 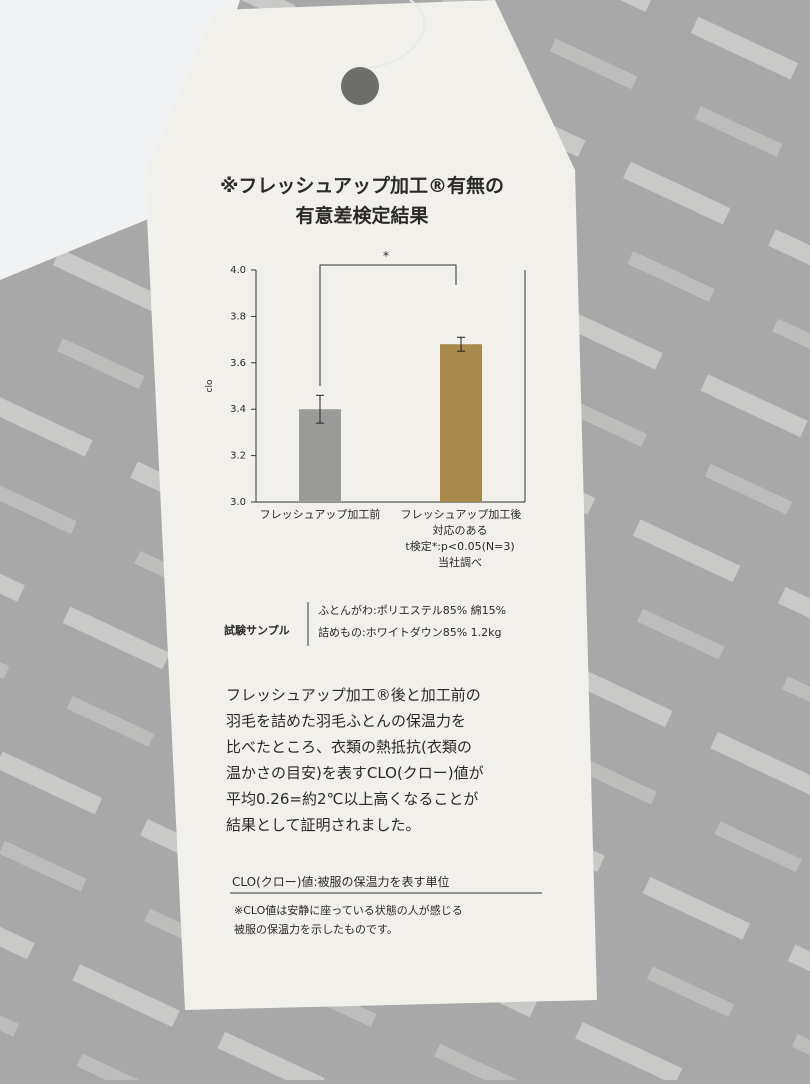 What do you see at coordinates (320, 514) in the screenshot?
I see `x-tick-label: フレッシュアップ加工前` at bounding box center [320, 514].